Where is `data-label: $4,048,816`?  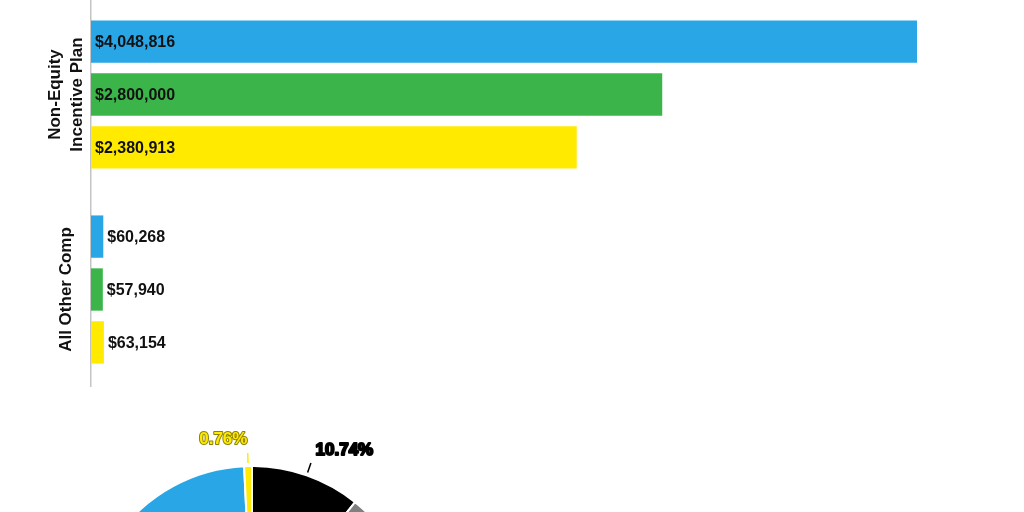
data-label: $4,048,816 is located at coordinates (135, 41).